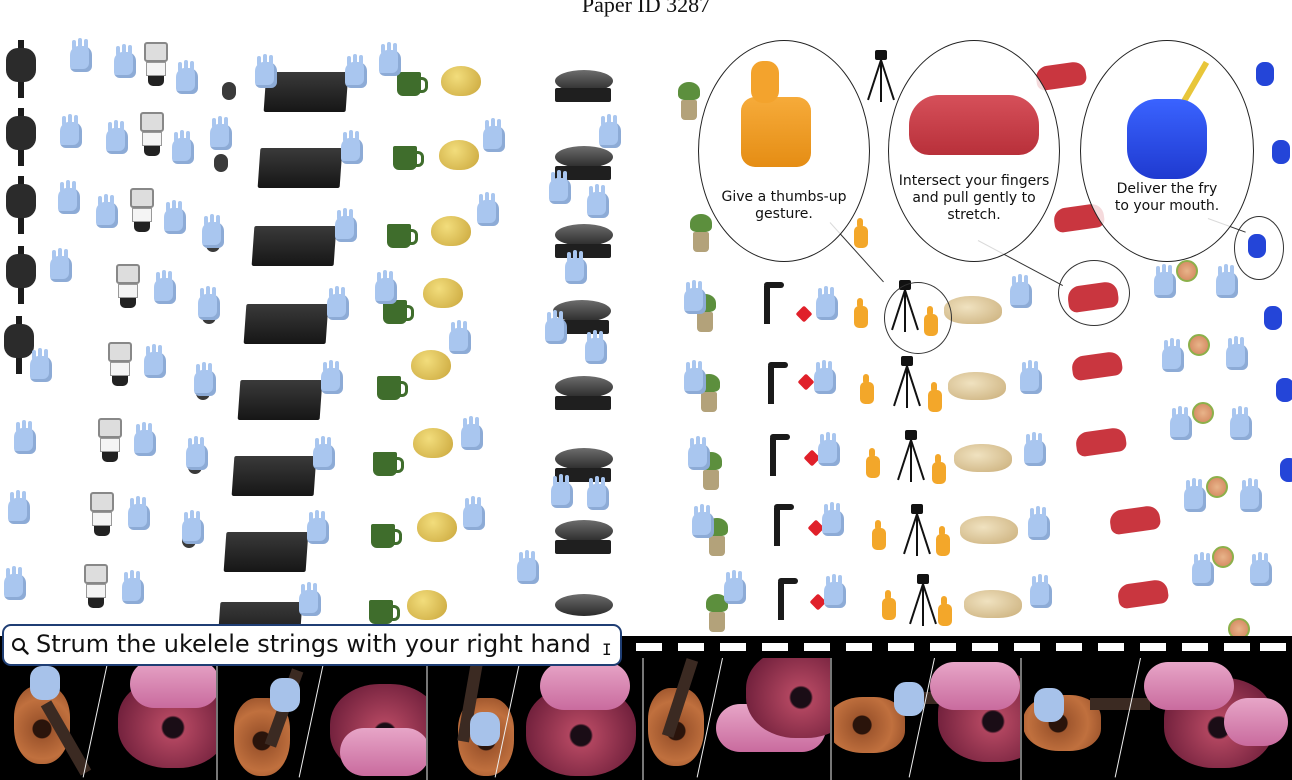 This screenshot has height=780, width=1292. Describe the element at coordinates (775, 381) in the screenshot. I see `black-faucet` at that location.